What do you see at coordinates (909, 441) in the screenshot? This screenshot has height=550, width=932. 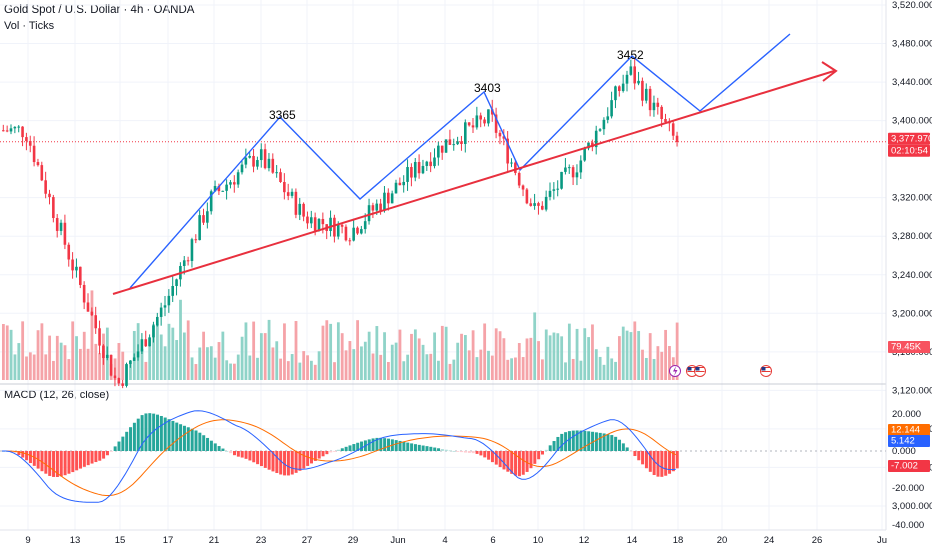 I see `signal-value-badge` at bounding box center [909, 441].